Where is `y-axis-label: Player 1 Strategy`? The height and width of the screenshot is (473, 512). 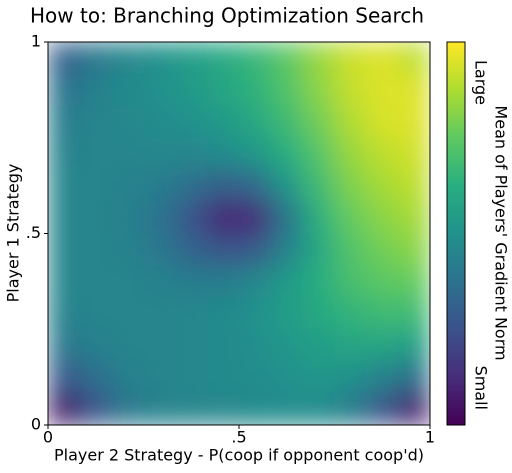
y-axis-label: Player 1 Strategy is located at coordinates (13, 233).